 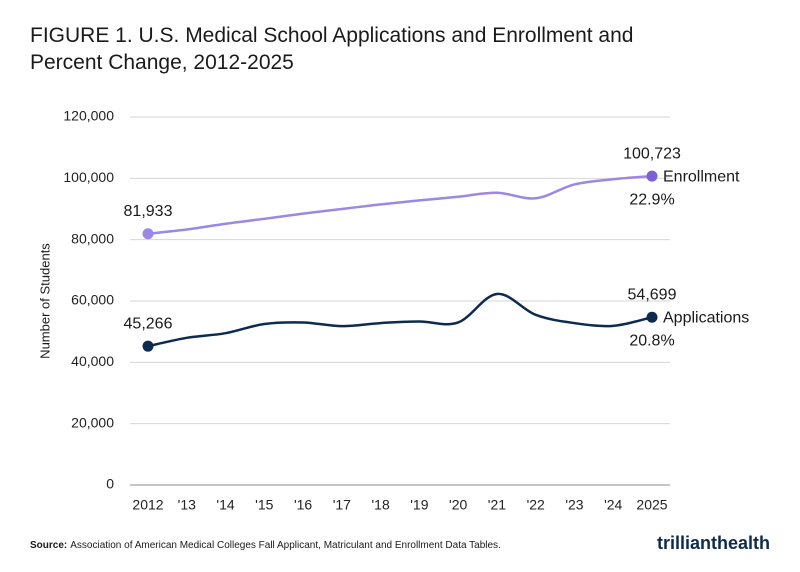 I want to click on x-tick-label: 2025, so click(x=651, y=505).